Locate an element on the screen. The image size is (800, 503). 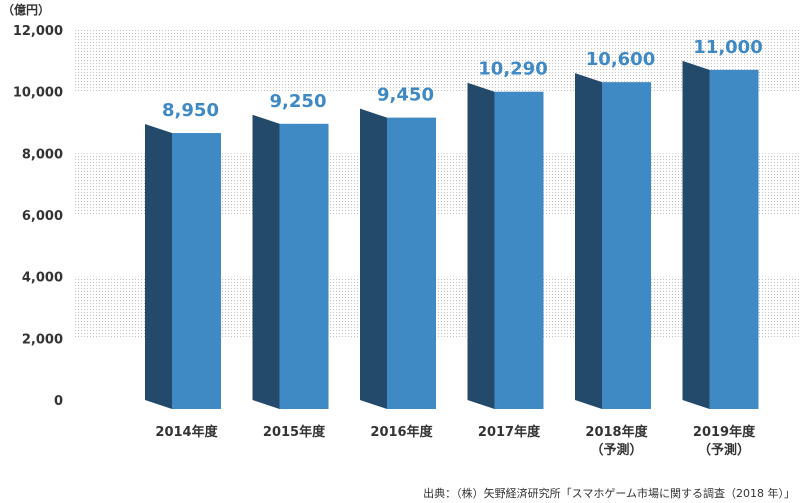
y-tick-label: 4,000 is located at coordinates (42, 278).